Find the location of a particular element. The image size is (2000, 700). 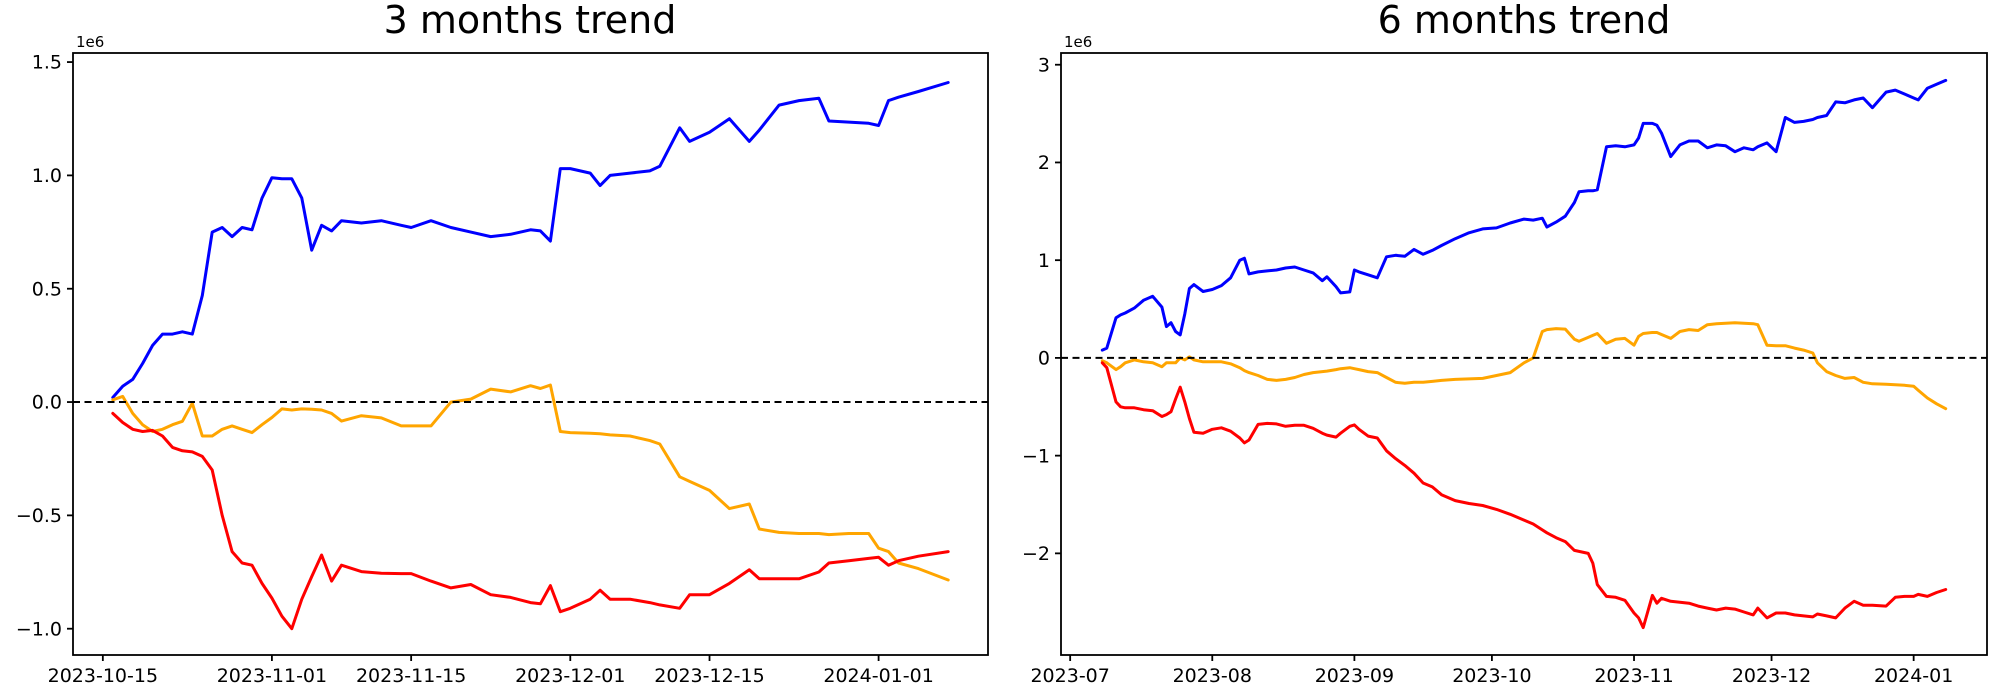

y-tick-label: 0.5 is located at coordinates (47, 289).